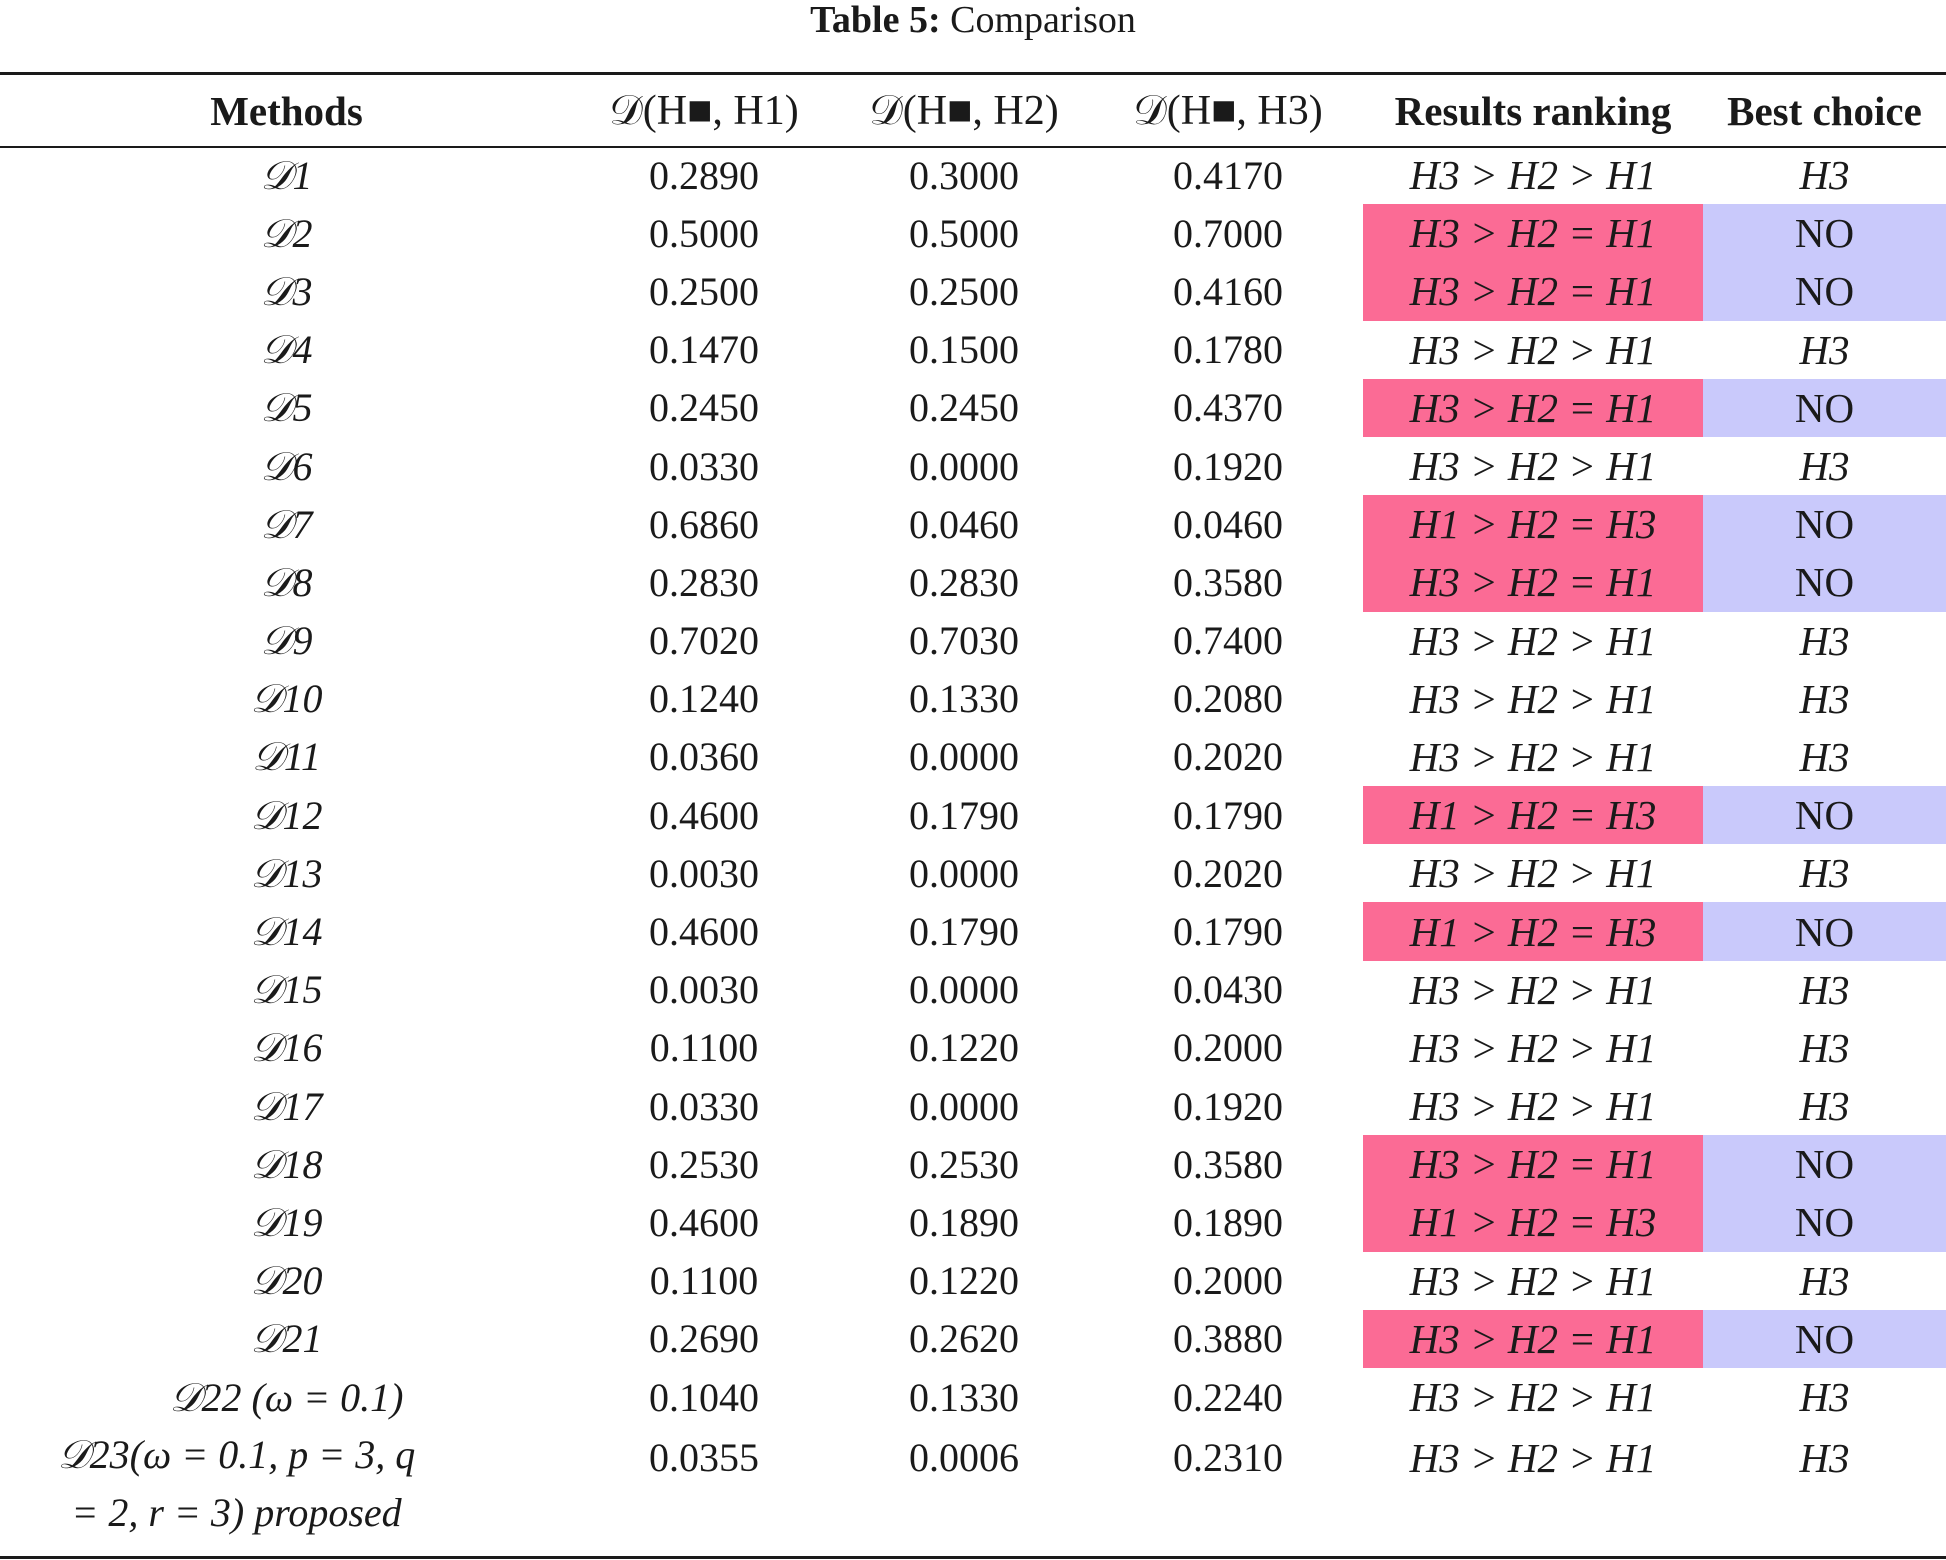  I want to click on method-cell: 𝒟17, so click(286, 1106).